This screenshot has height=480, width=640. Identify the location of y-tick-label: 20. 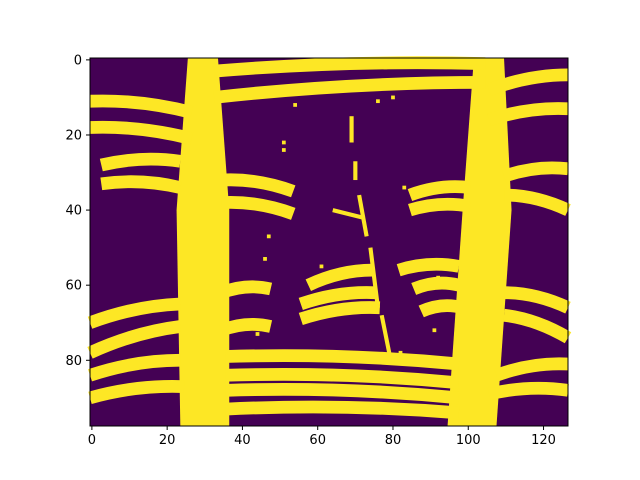
(73, 135).